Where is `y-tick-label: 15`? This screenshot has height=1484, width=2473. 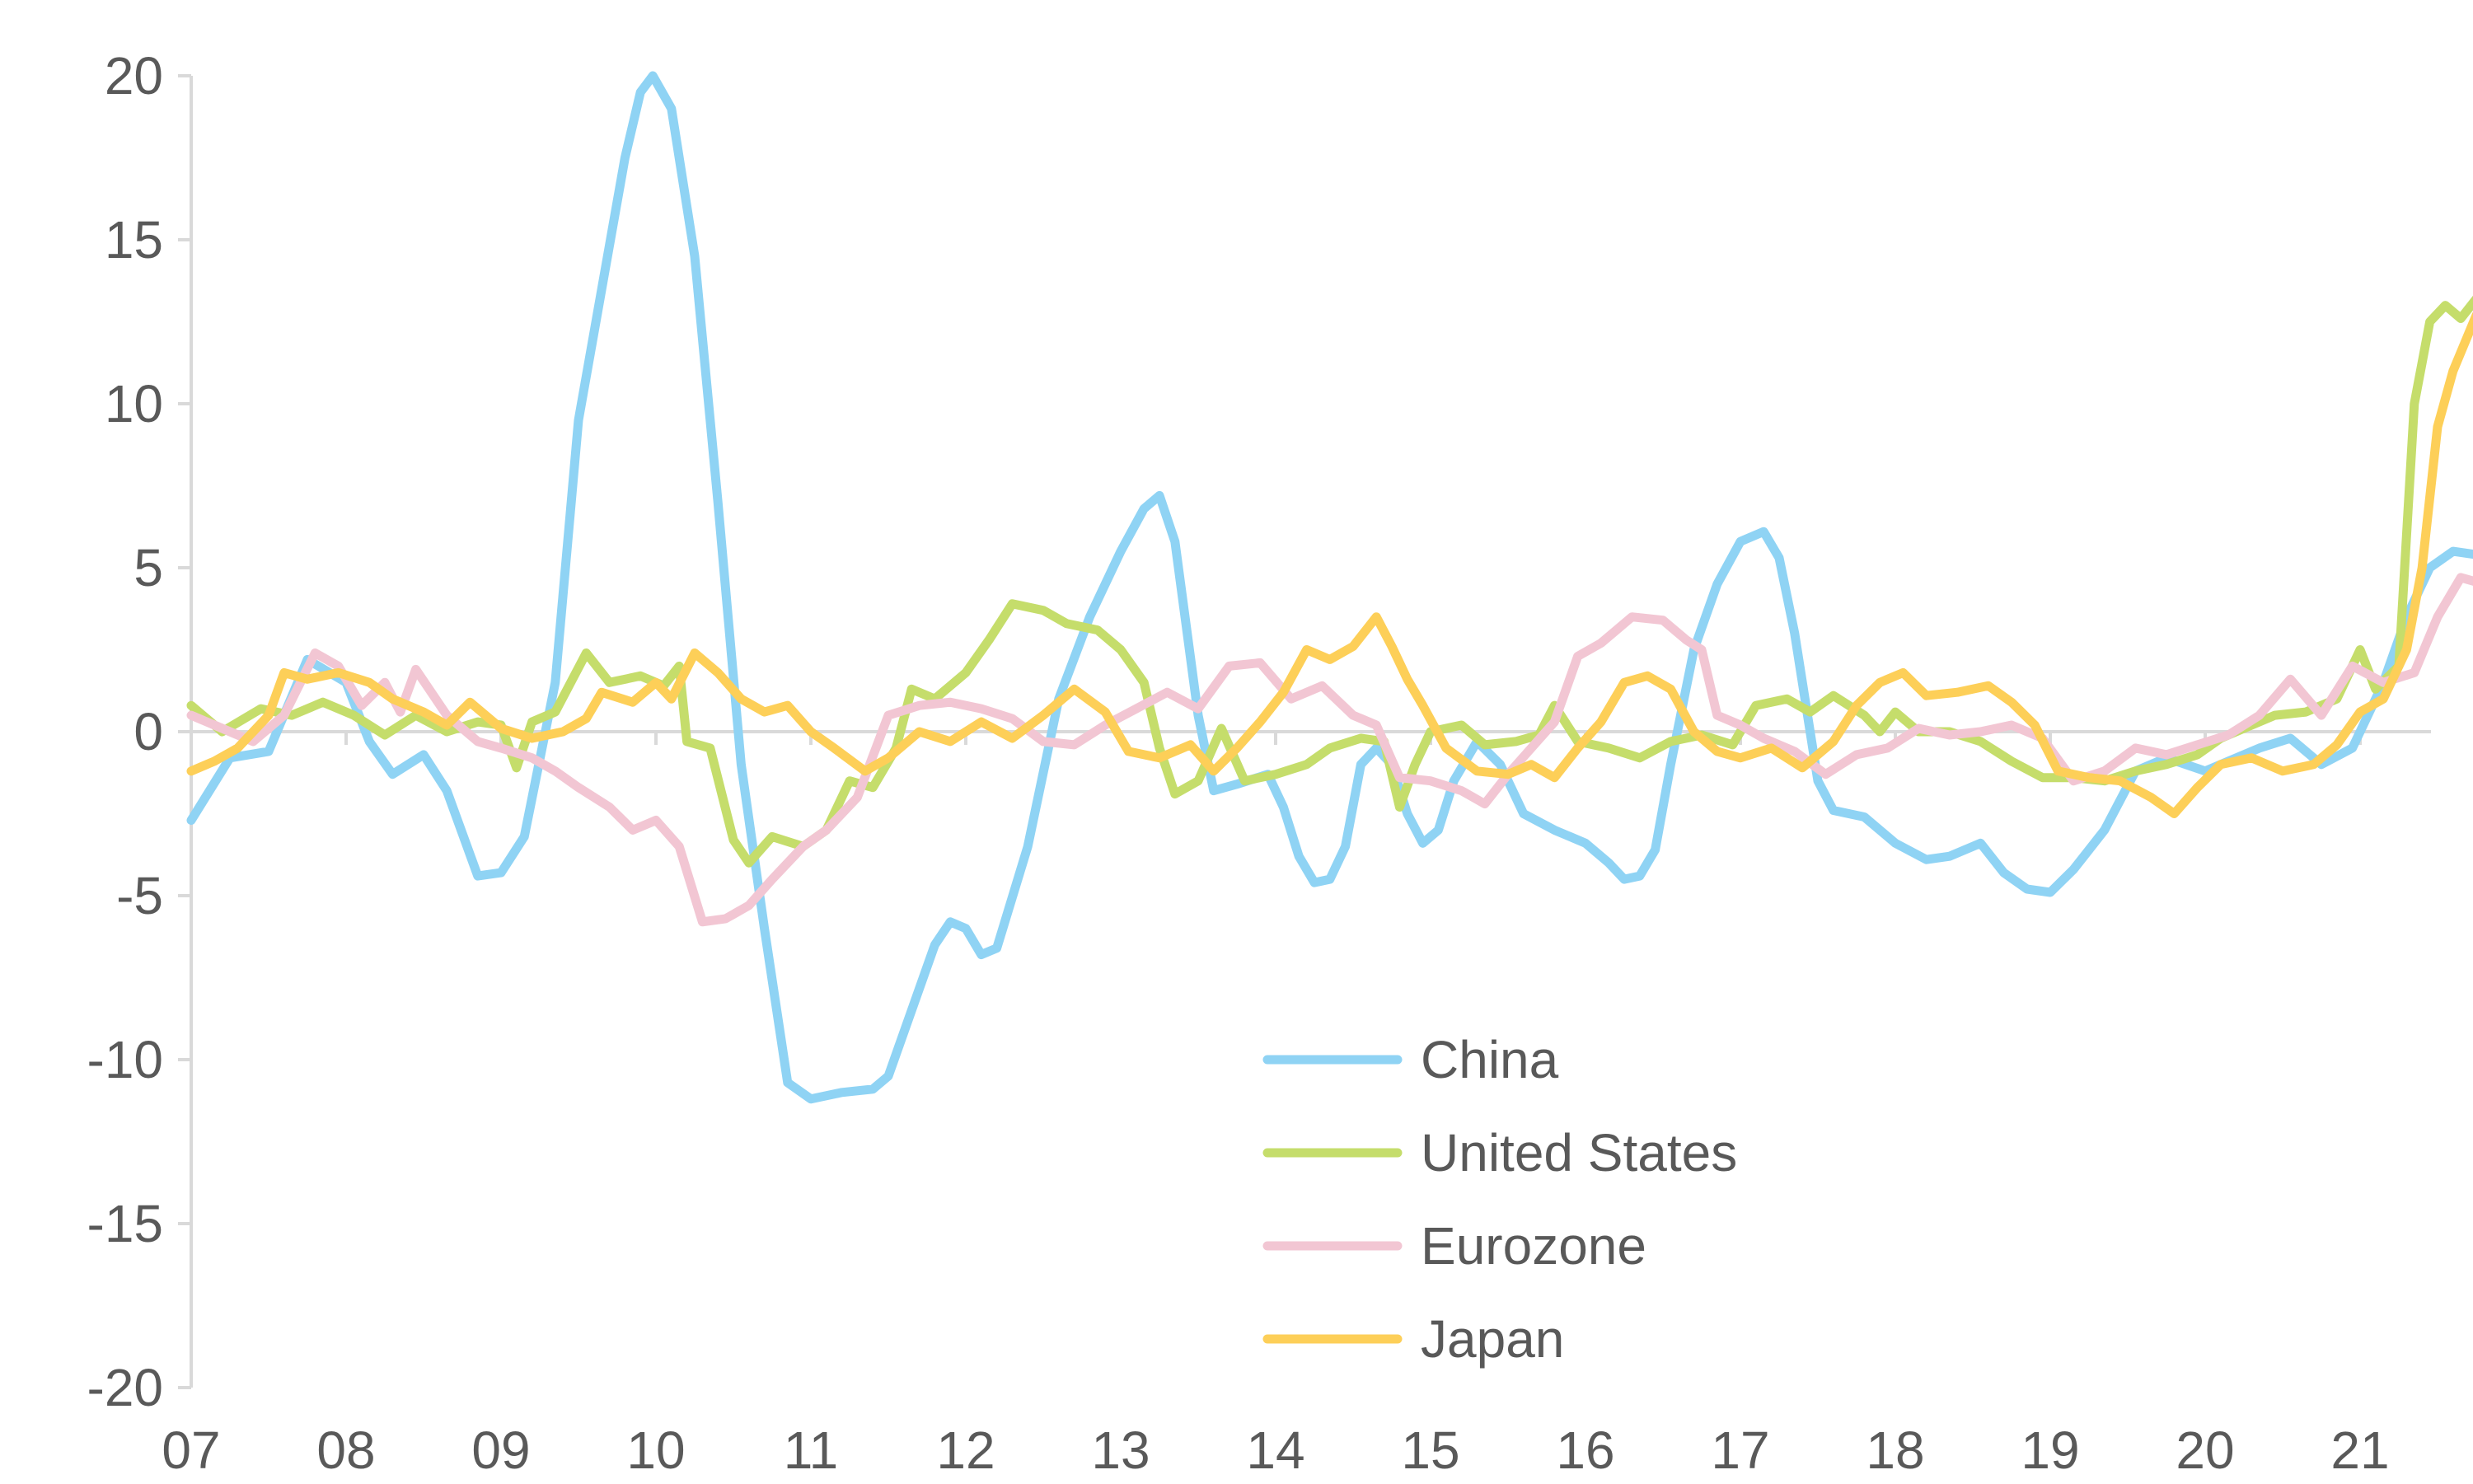
y-tick-label: 15 is located at coordinates (134, 240).